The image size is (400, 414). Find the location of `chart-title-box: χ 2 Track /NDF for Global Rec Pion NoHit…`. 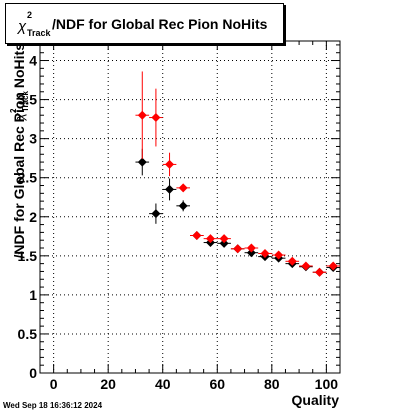

chart-title-box: χ 2 Track /NDF for Global Rec Pion NoHit… is located at coordinates (144, 23).